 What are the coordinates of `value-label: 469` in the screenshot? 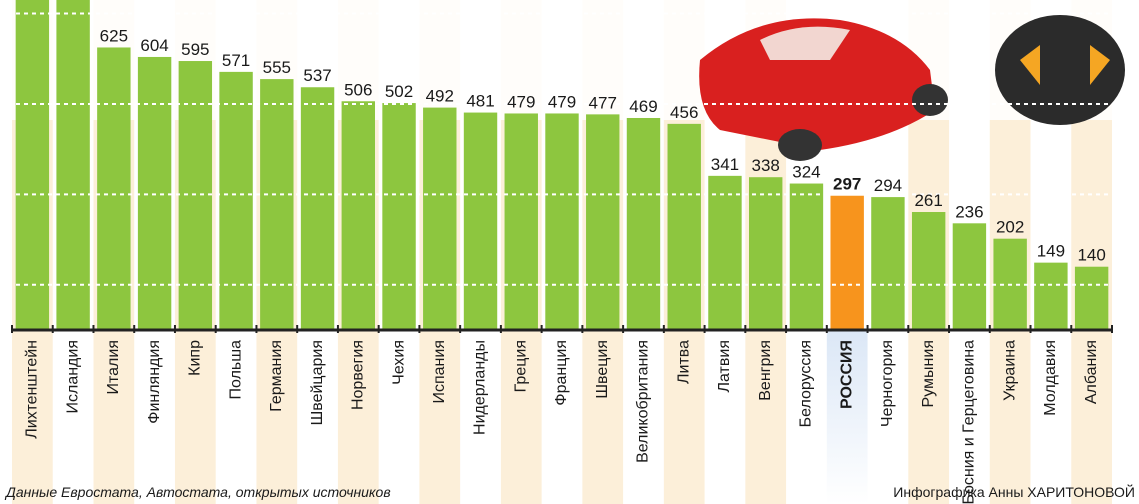 It's located at (643, 106).